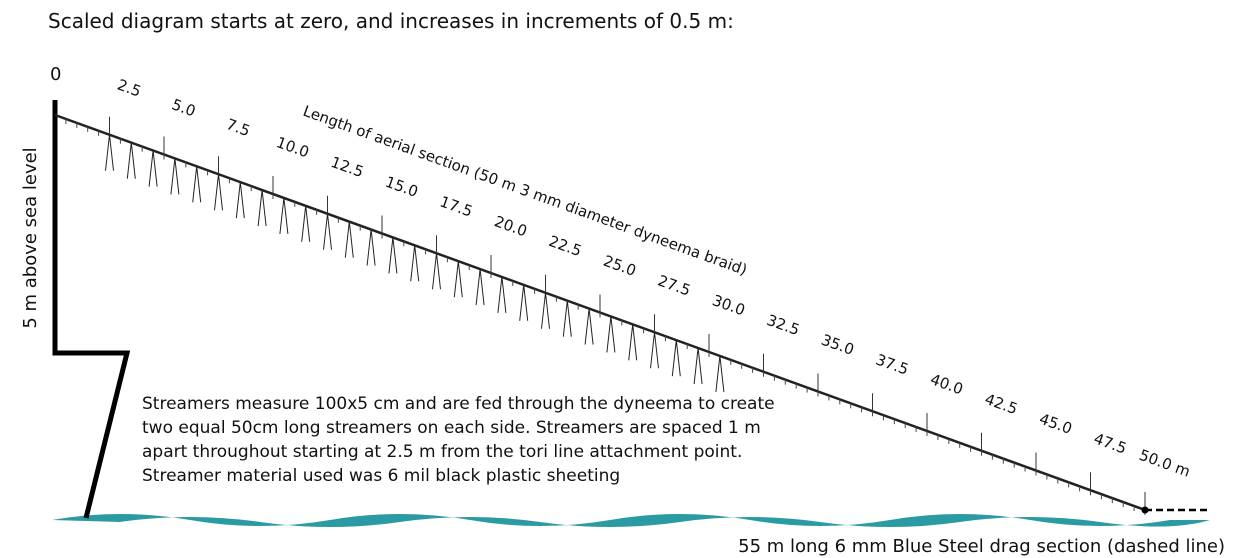 This screenshot has width=1233, height=558. Describe the element at coordinates (1110, 443) in the screenshot. I see `distance-label: 47.5` at that location.